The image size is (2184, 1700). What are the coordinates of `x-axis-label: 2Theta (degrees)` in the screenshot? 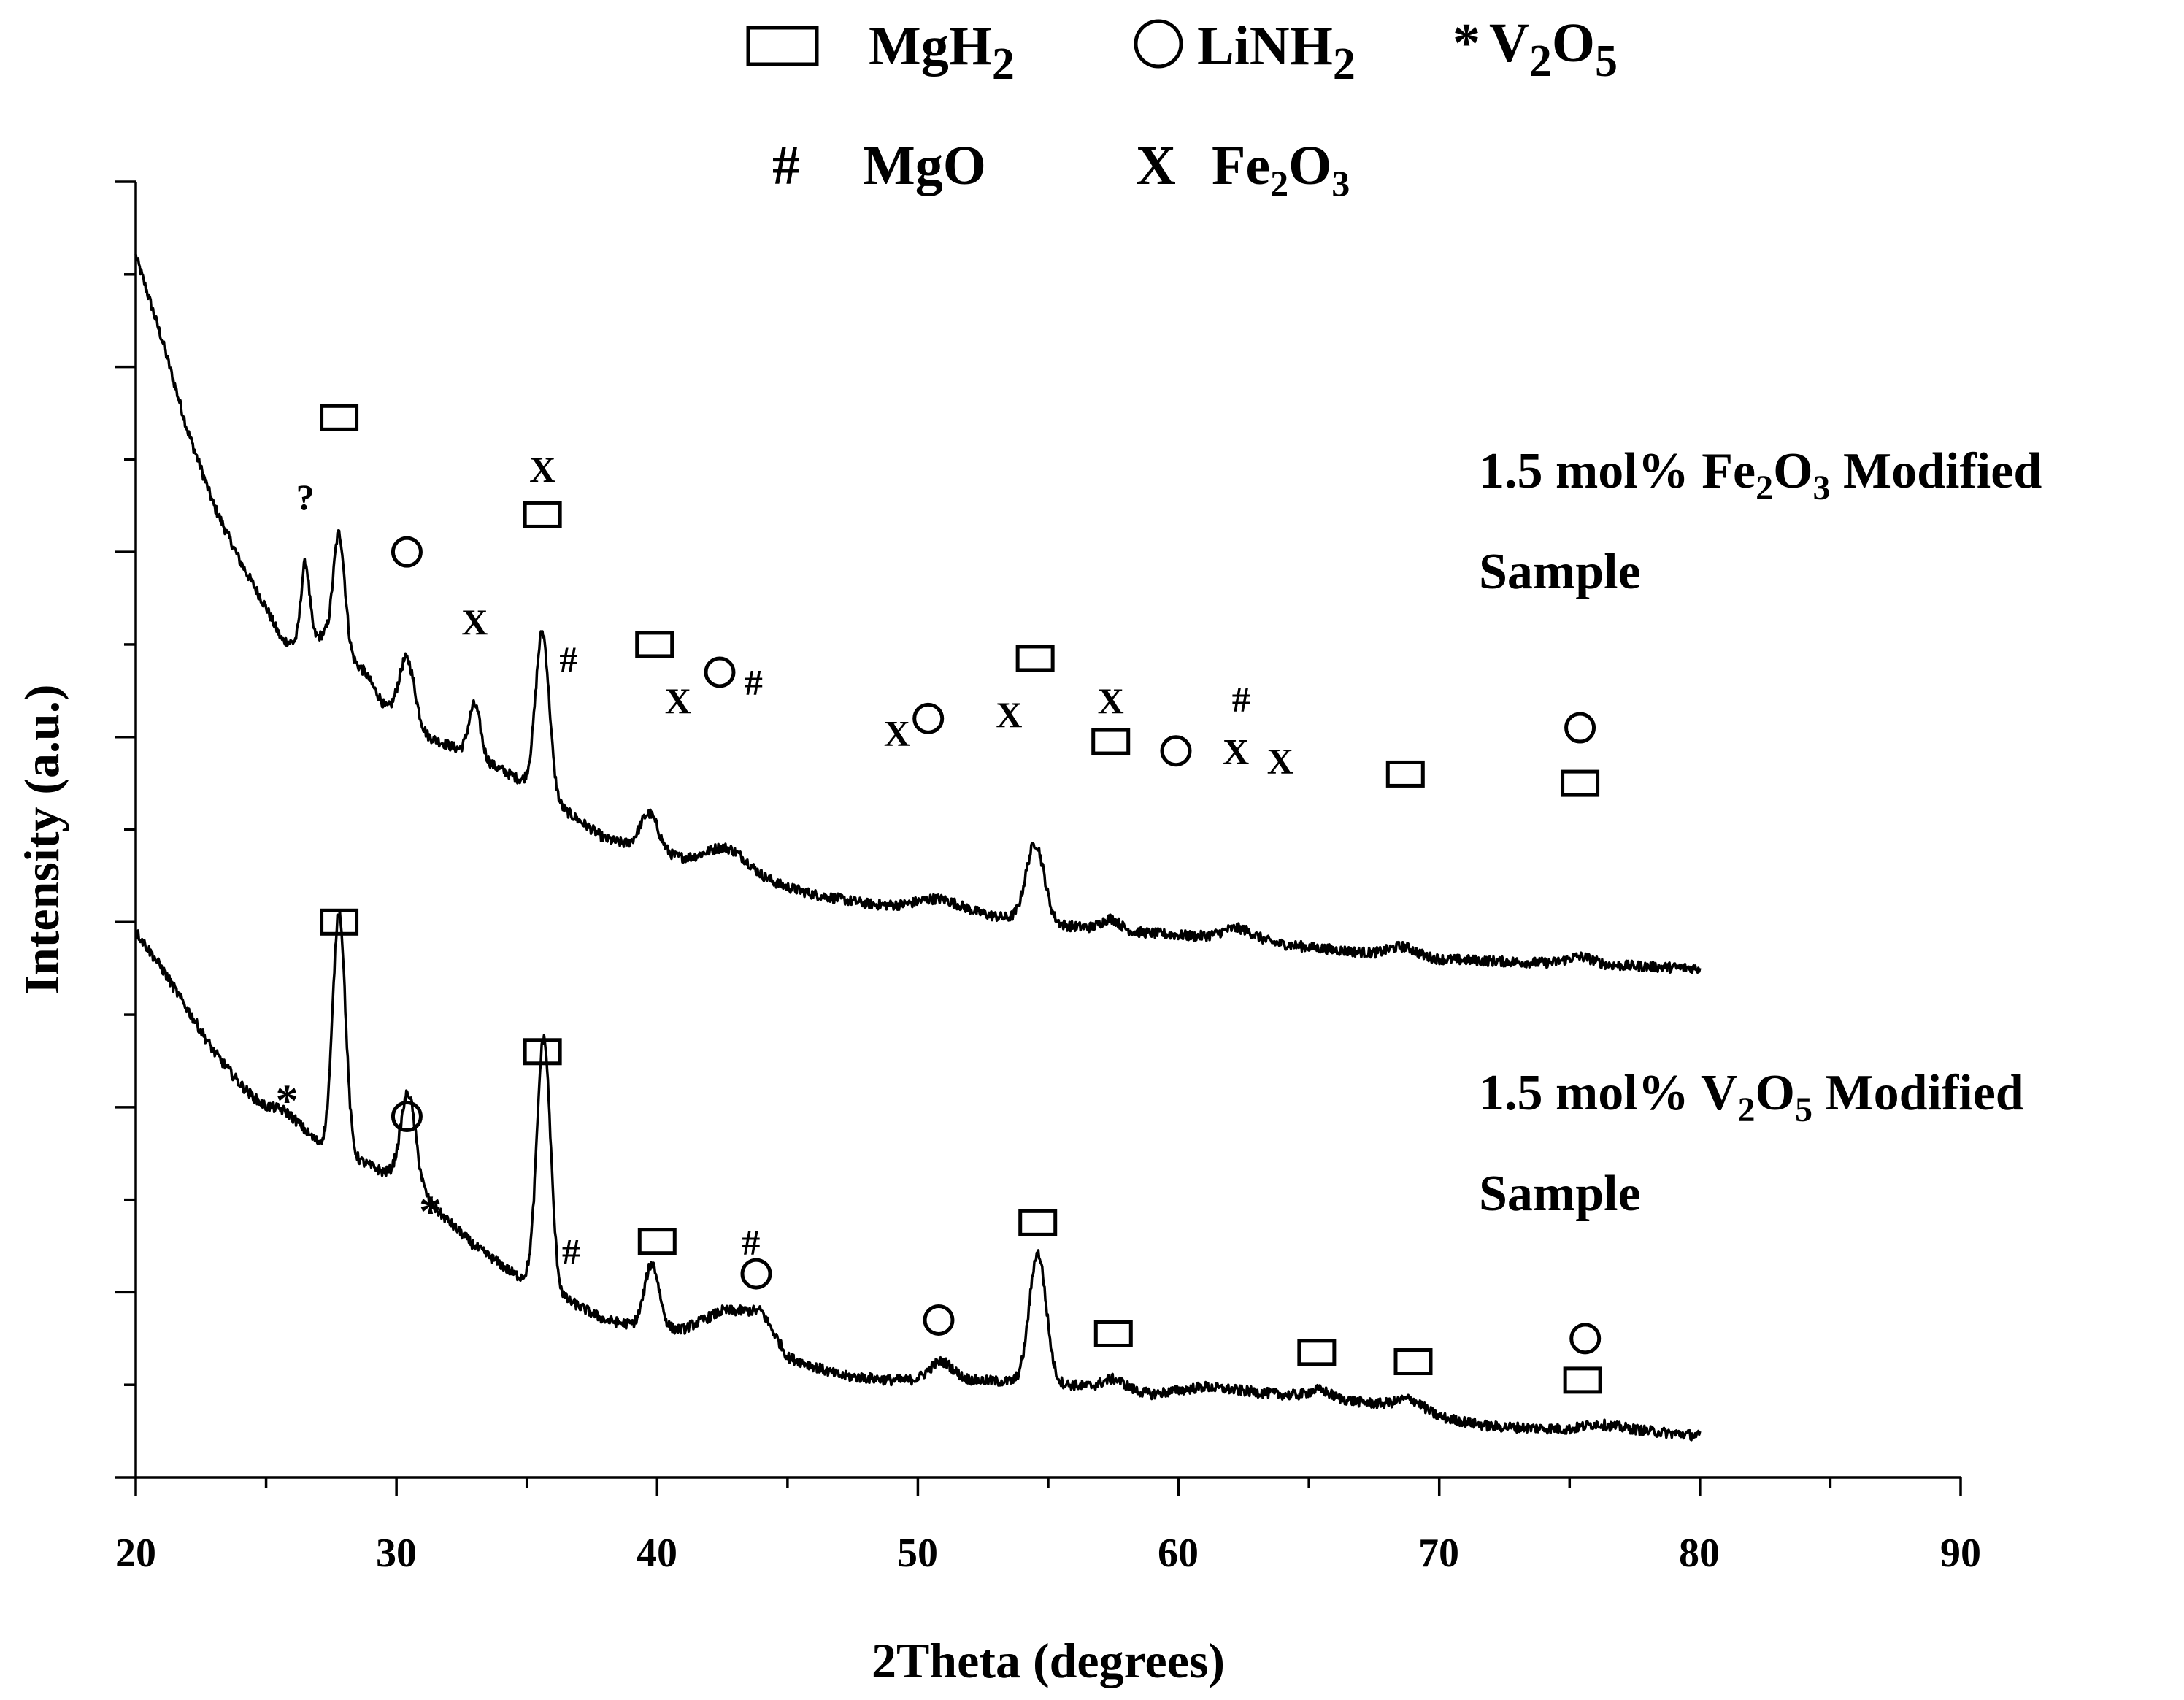 It's located at (1048, 1661).